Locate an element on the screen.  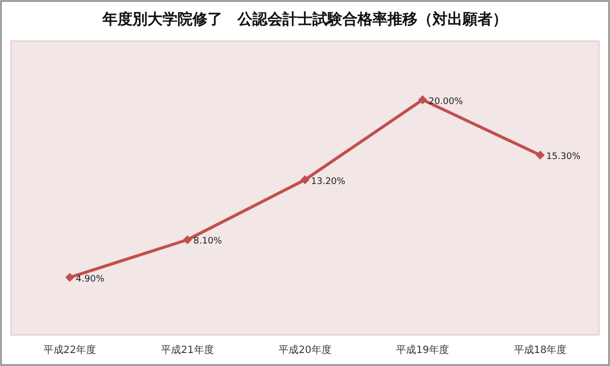
data-label: 4.90% is located at coordinates (90, 279).